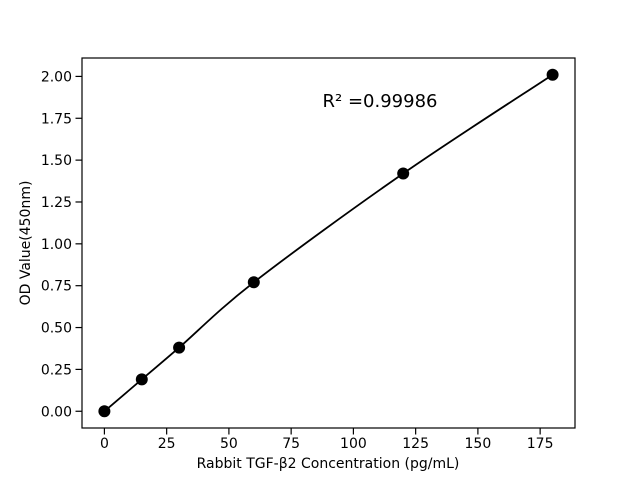 This screenshot has height=480, width=640. I want to click on y-tick-label: 1.75, so click(56, 119).